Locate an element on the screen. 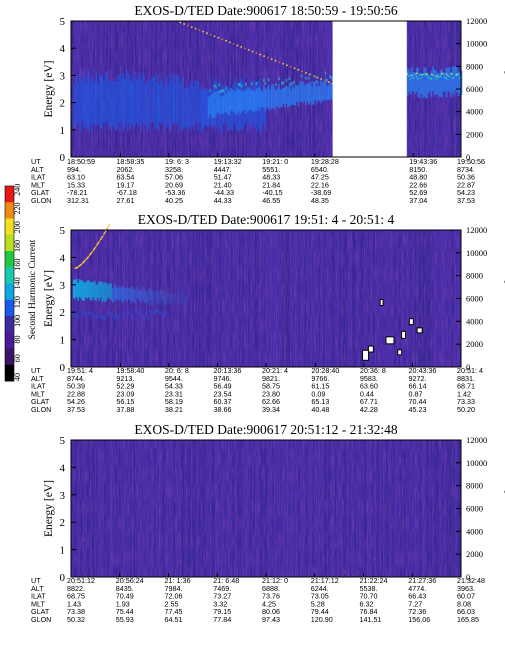  ephemeris-value: 47.25 is located at coordinates (320, 177).